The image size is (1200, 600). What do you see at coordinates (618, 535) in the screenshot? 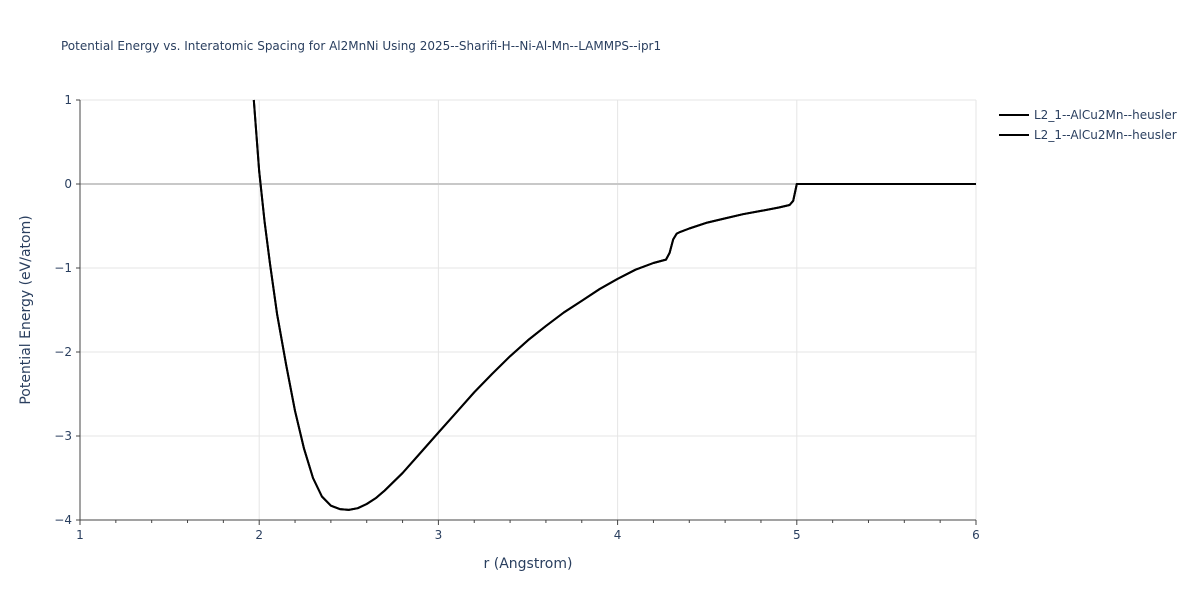
I see `x-tick-label: 4` at bounding box center [618, 535].